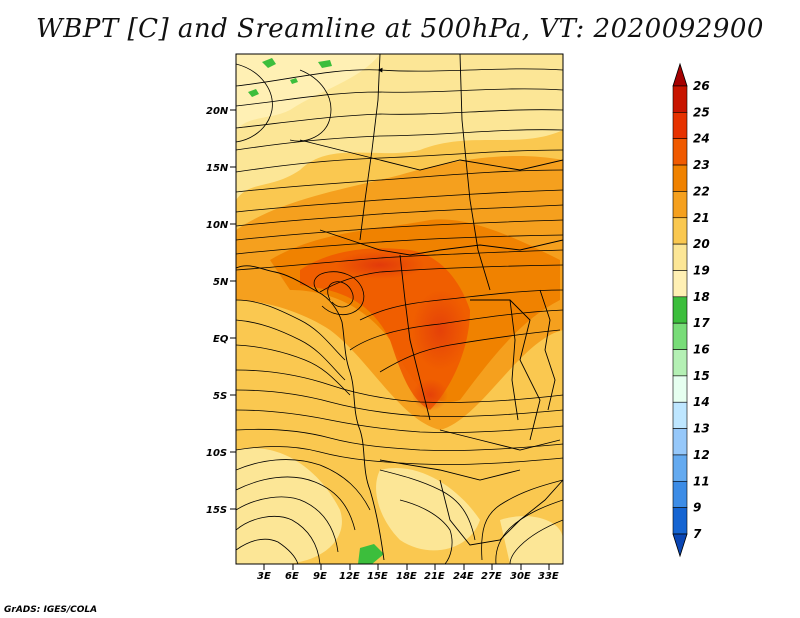 The height and width of the screenshot is (618, 800). What do you see at coordinates (701, 165) in the screenshot?
I see `colorbar-label: 23` at bounding box center [701, 165].